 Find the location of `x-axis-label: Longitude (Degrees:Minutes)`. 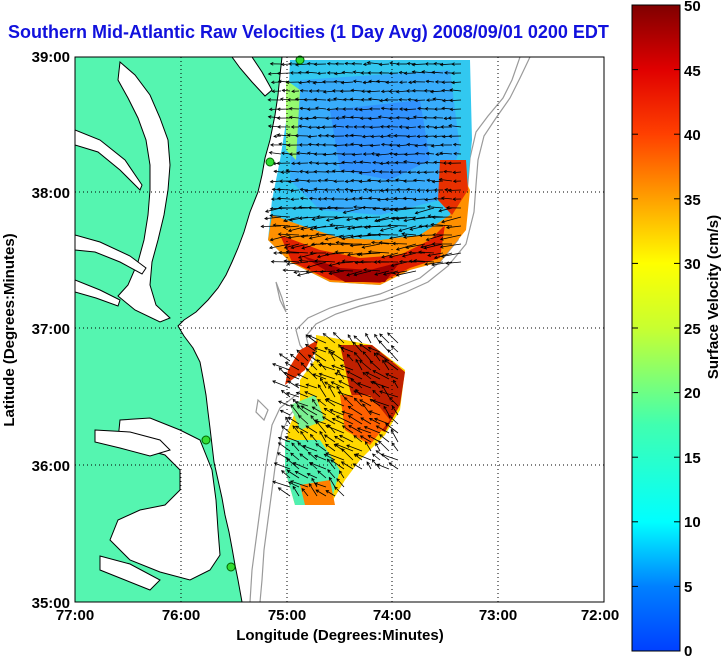

x-axis-label: Longitude (Degrees:Minutes) is located at coordinates (340, 635).